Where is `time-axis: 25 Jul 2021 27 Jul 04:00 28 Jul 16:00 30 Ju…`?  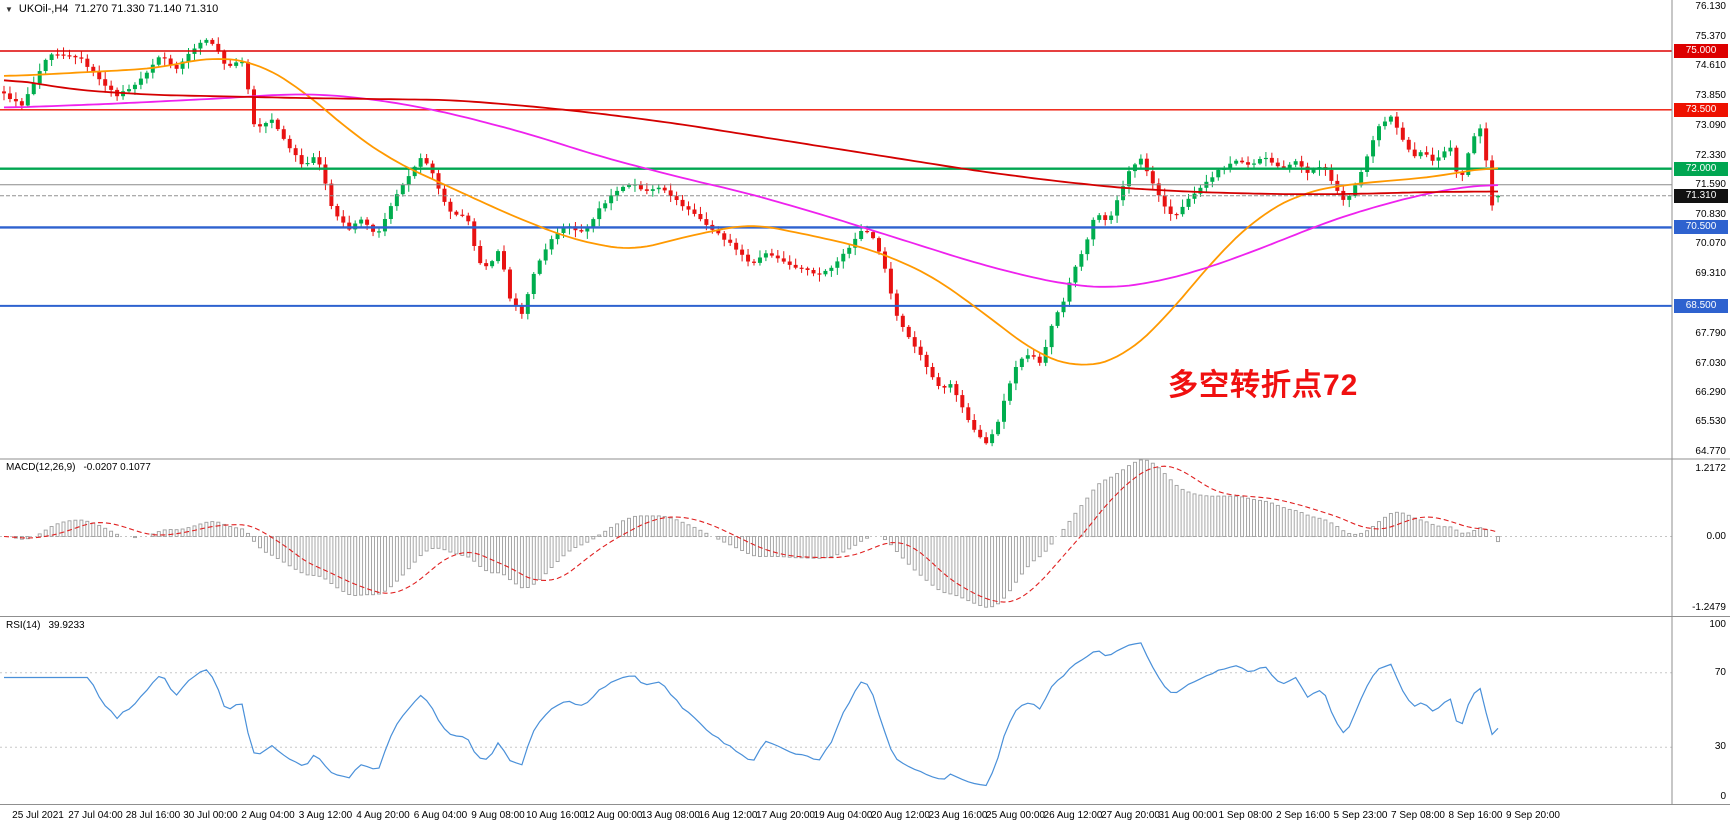 time-axis: 25 Jul 2021 27 Jul 04:00 28 Jul 16:00 30 Ju… is located at coordinates (865, 820).